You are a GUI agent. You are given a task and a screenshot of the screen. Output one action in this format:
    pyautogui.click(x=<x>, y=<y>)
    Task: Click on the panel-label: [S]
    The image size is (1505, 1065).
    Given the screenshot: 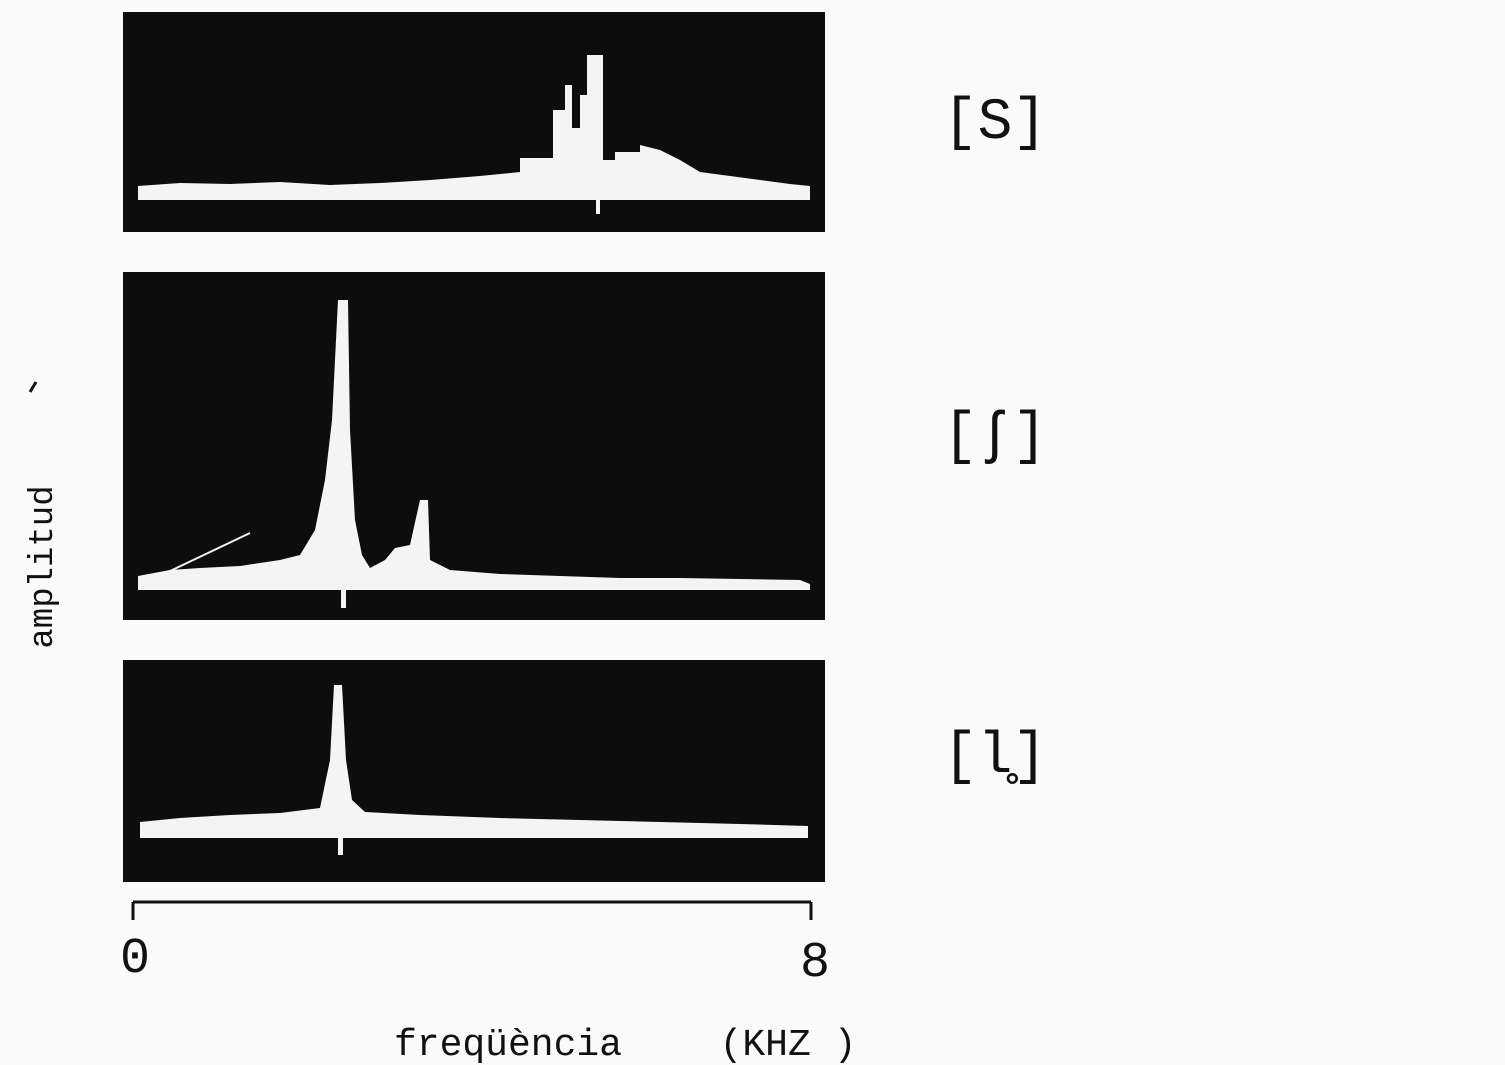 What is the action you would take?
    pyautogui.click(x=995, y=123)
    